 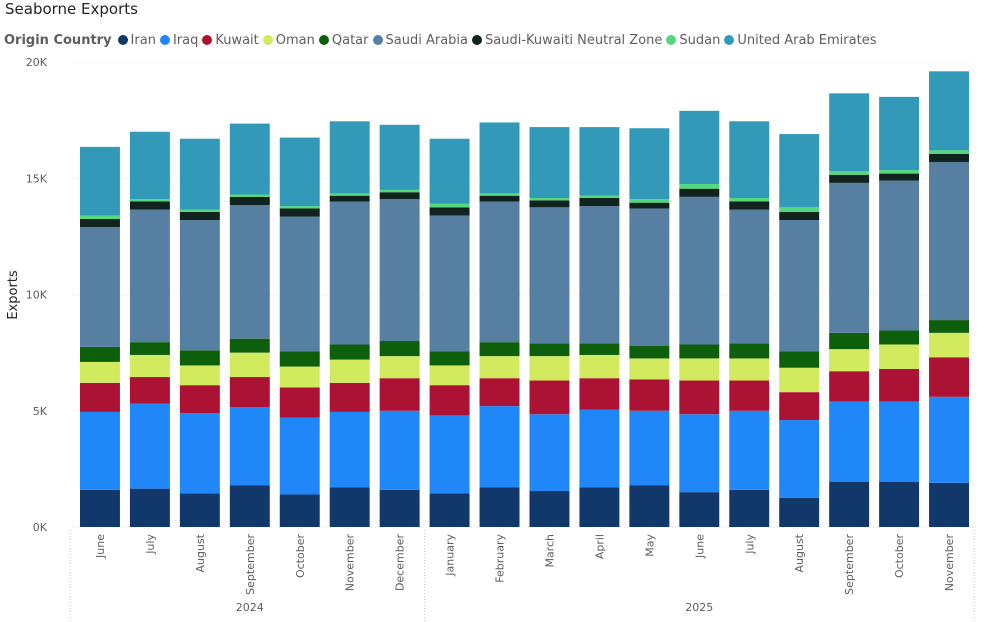 I want to click on legend-item: United Arab Emirates, so click(x=800, y=40).